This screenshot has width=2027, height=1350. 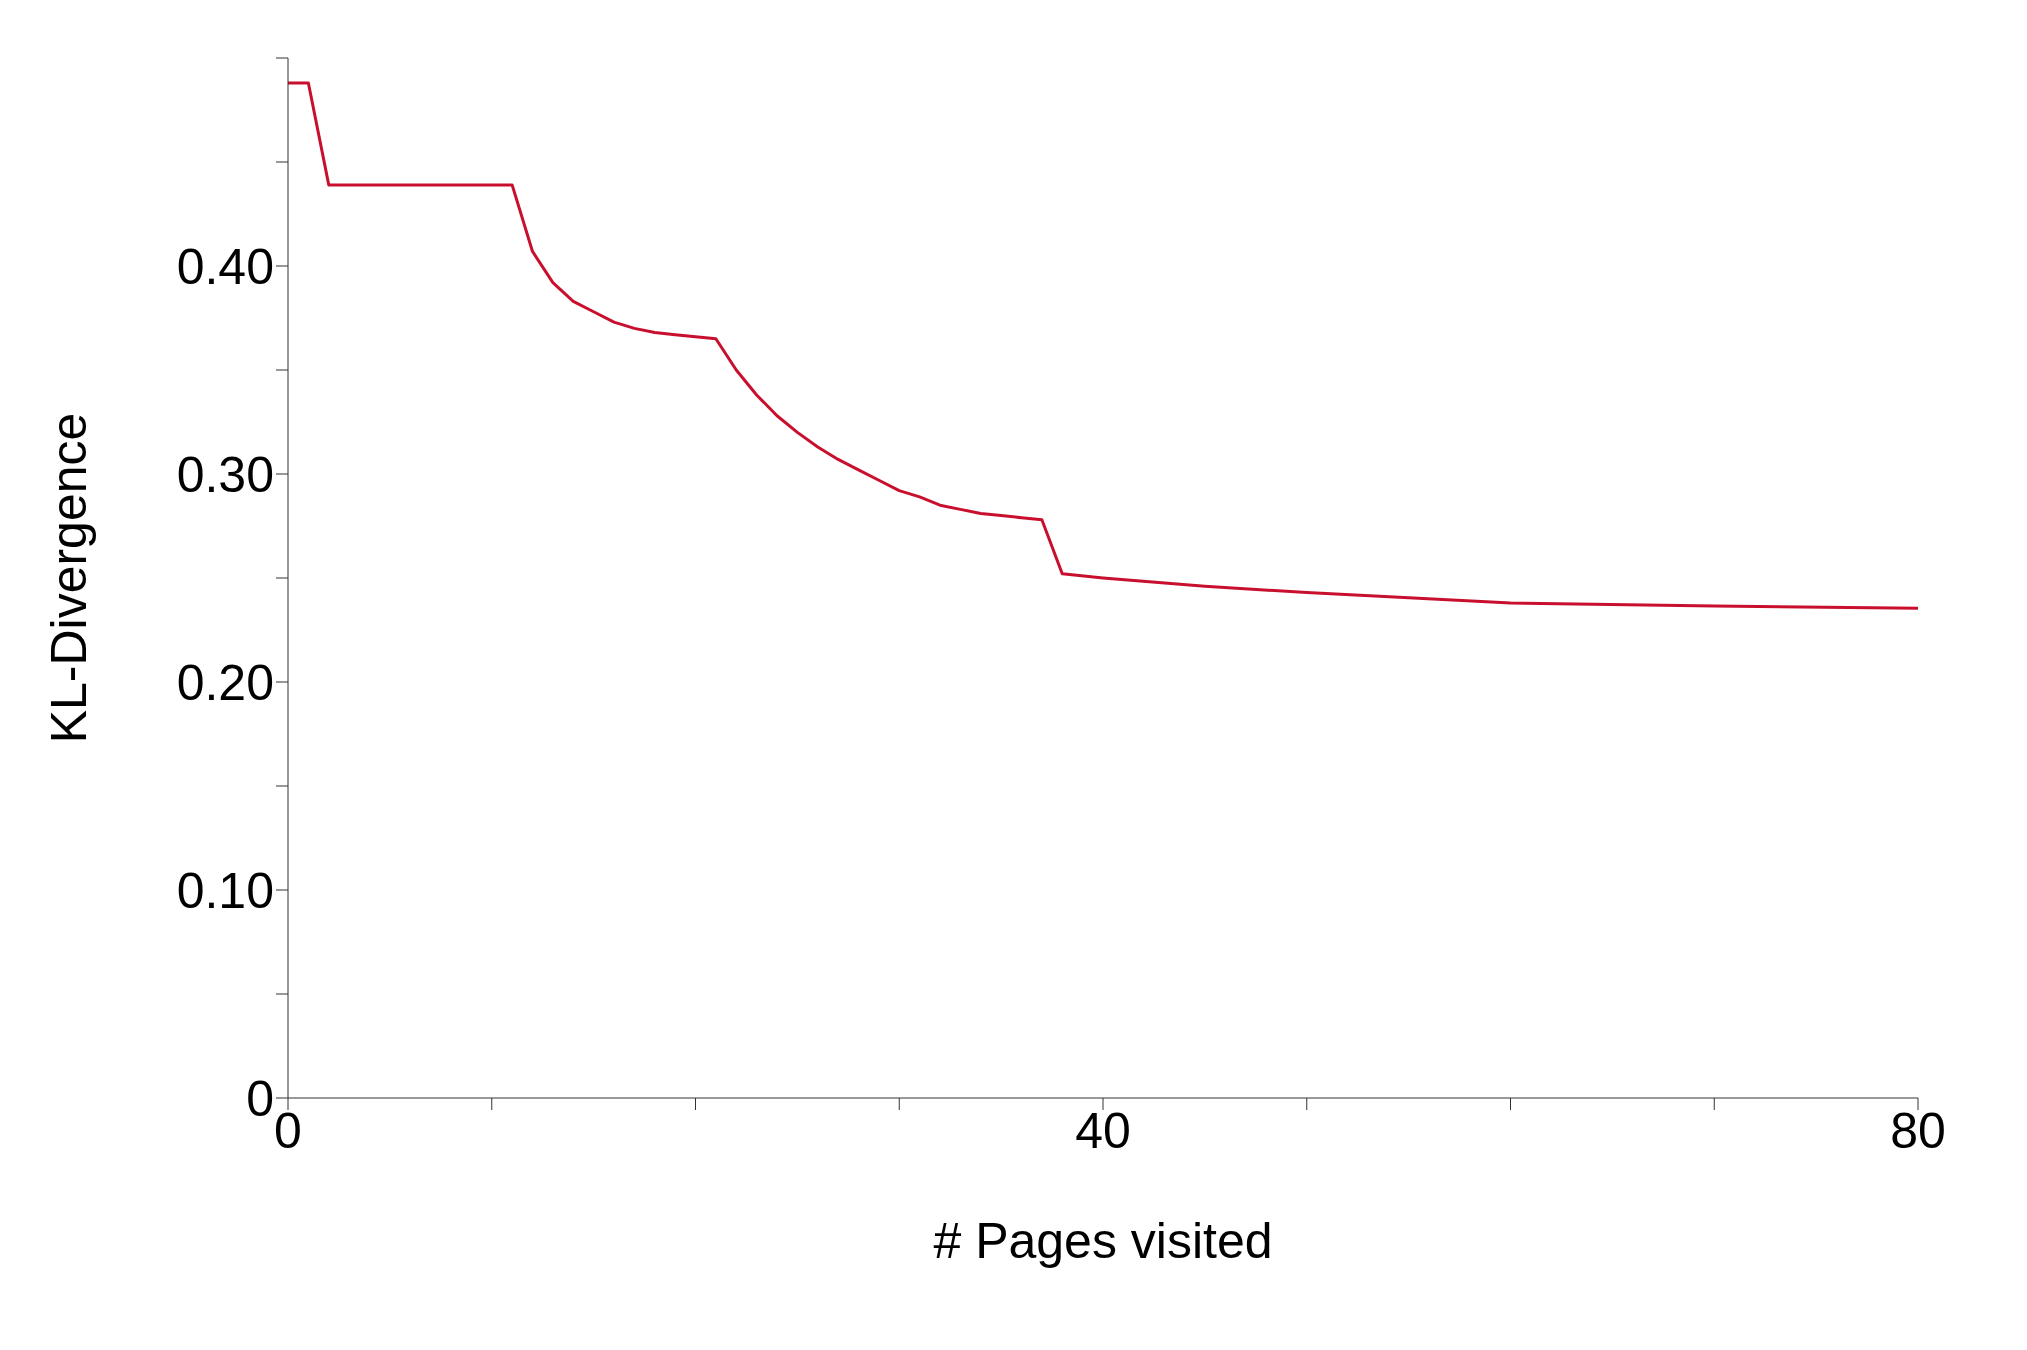 What do you see at coordinates (225, 266) in the screenshot?
I see `y-tick-label: 0.40` at bounding box center [225, 266].